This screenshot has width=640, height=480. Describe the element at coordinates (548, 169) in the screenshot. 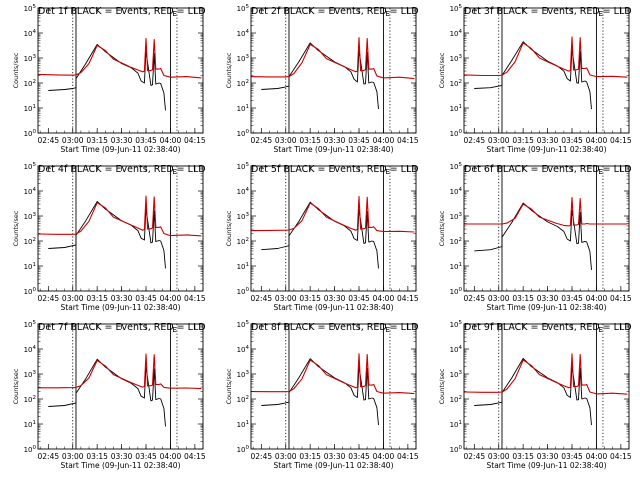

I see `panel-title: Det 6f BLACK = Events, RED = LLD` at that location.